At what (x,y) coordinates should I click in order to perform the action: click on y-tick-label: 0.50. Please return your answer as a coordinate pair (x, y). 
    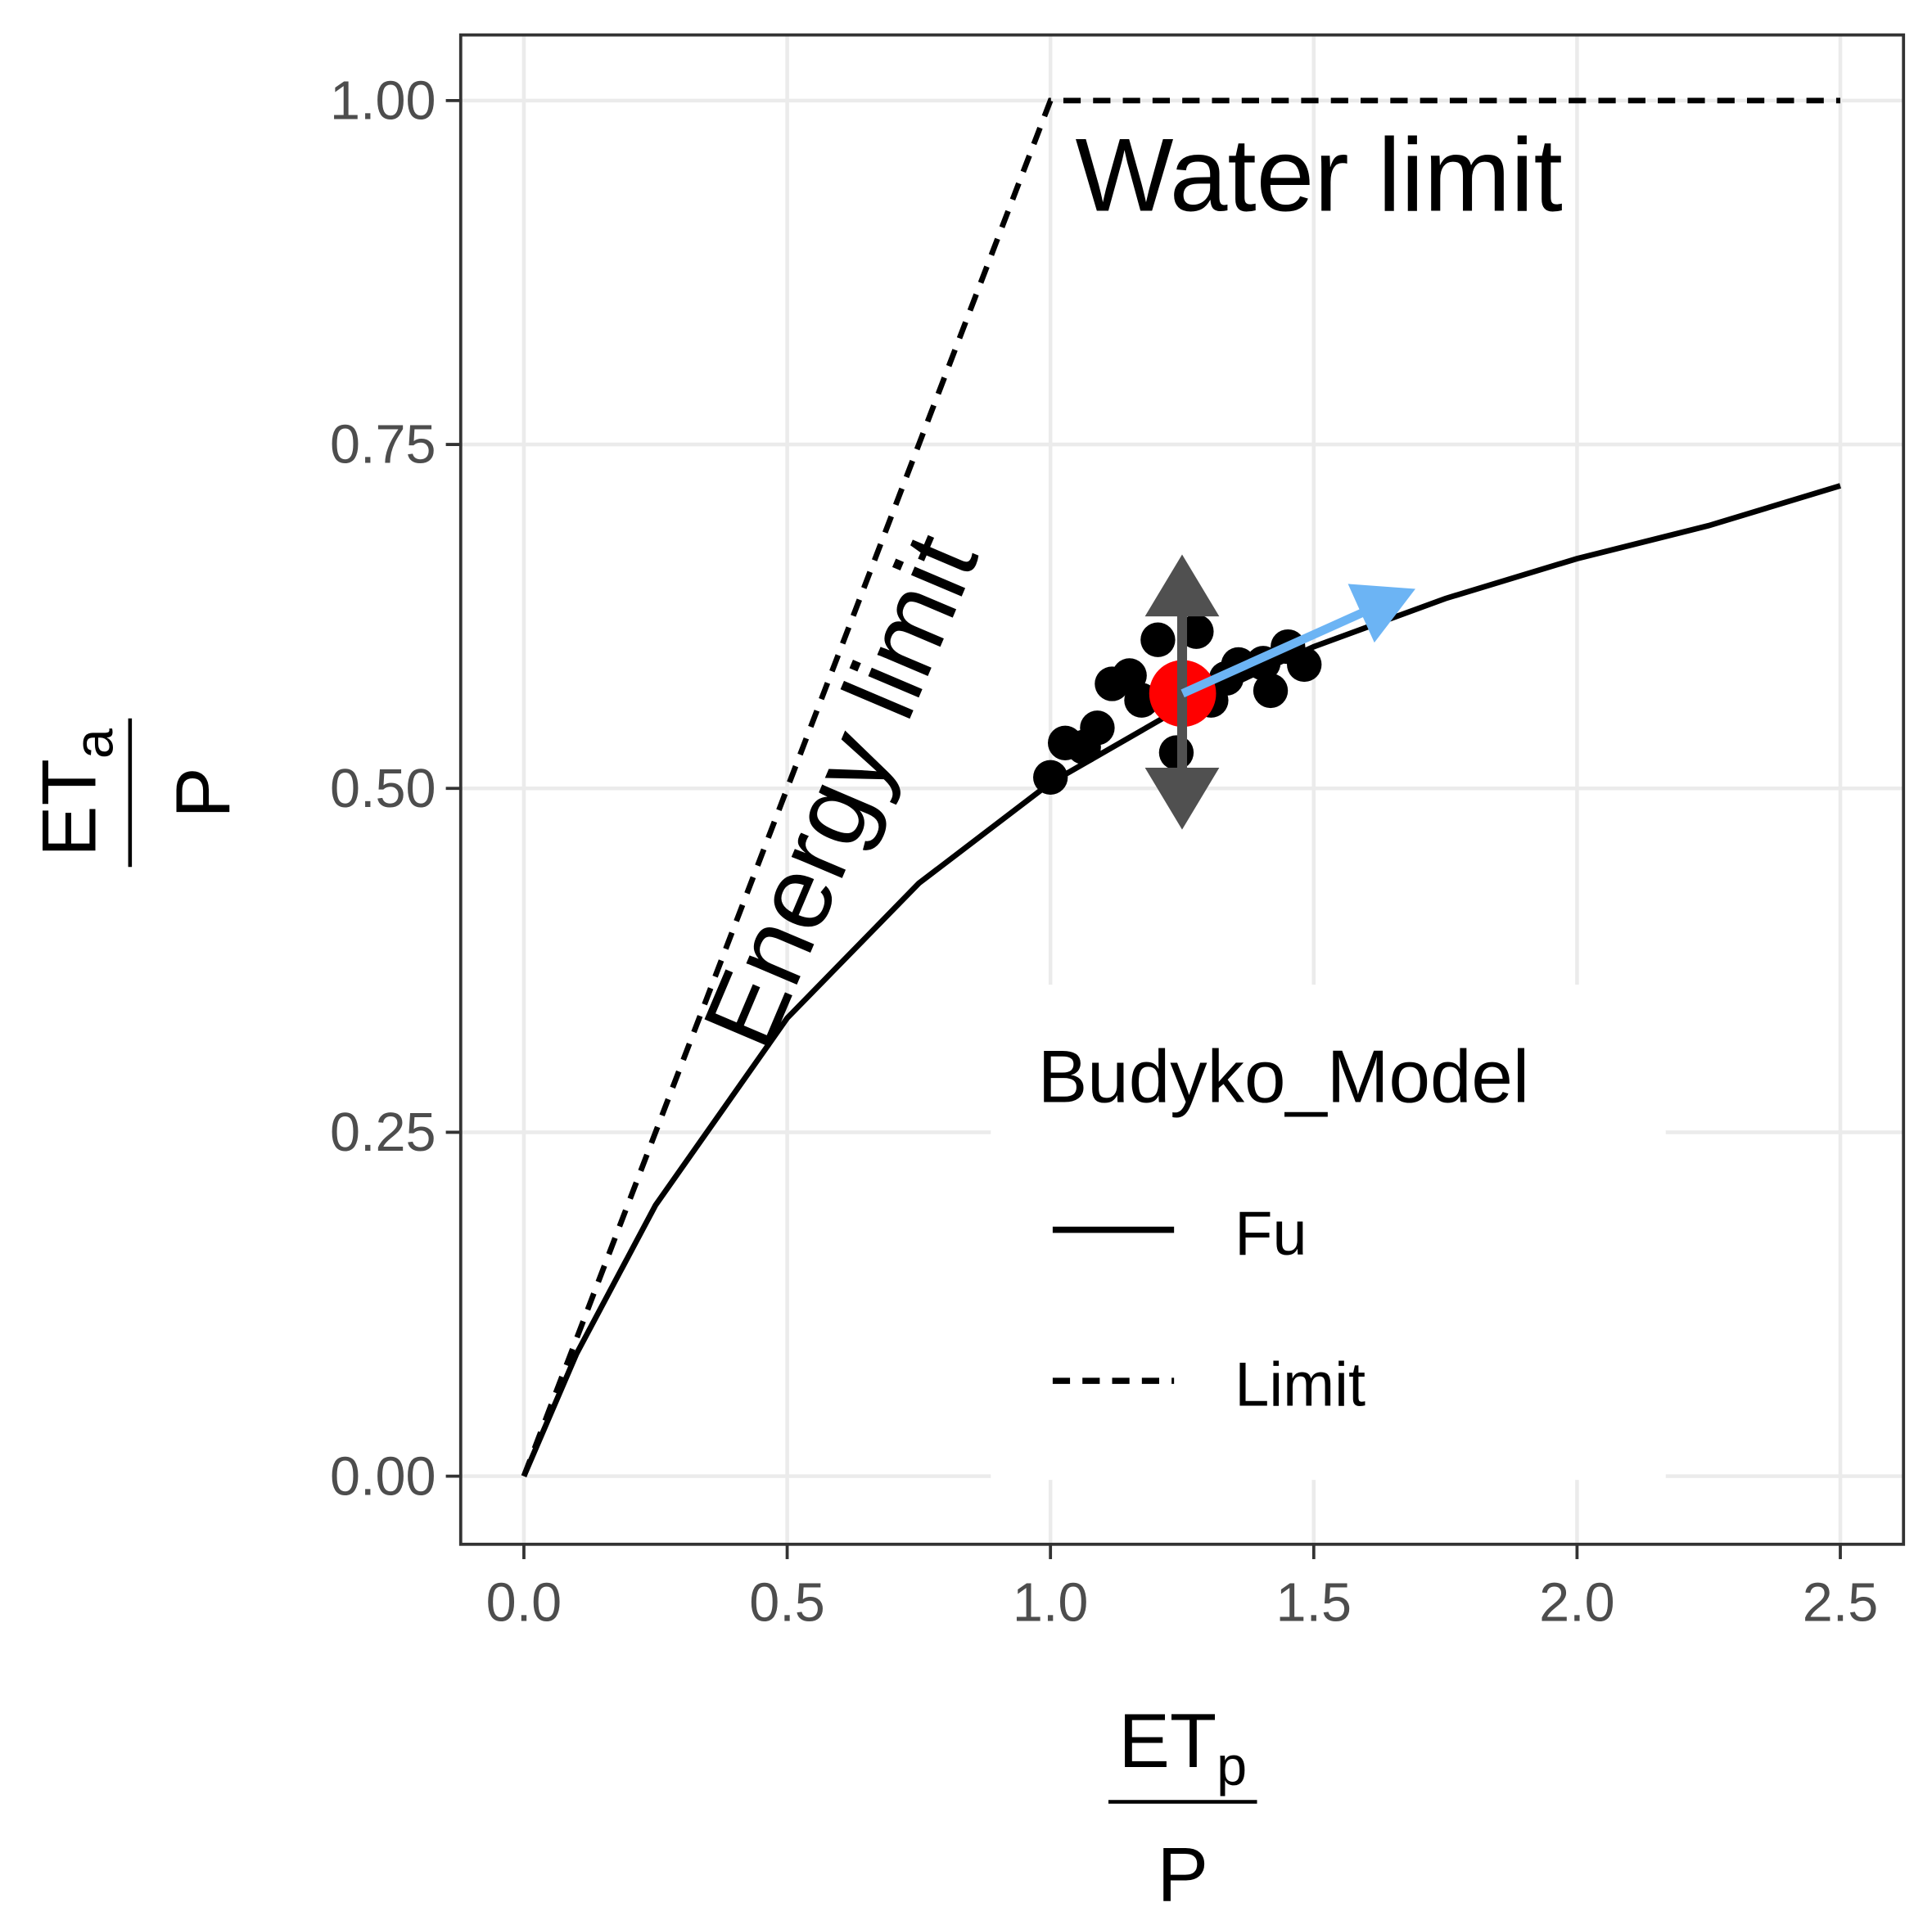
    Looking at the image, I should click on (383, 789).